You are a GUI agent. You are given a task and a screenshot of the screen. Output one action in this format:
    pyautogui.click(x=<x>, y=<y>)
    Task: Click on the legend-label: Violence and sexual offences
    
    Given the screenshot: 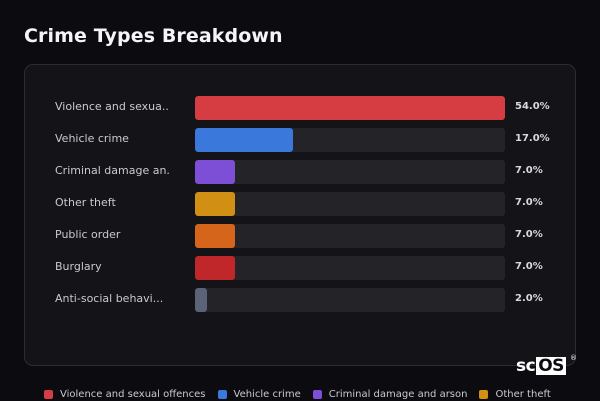 What is the action you would take?
    pyautogui.click(x=133, y=394)
    